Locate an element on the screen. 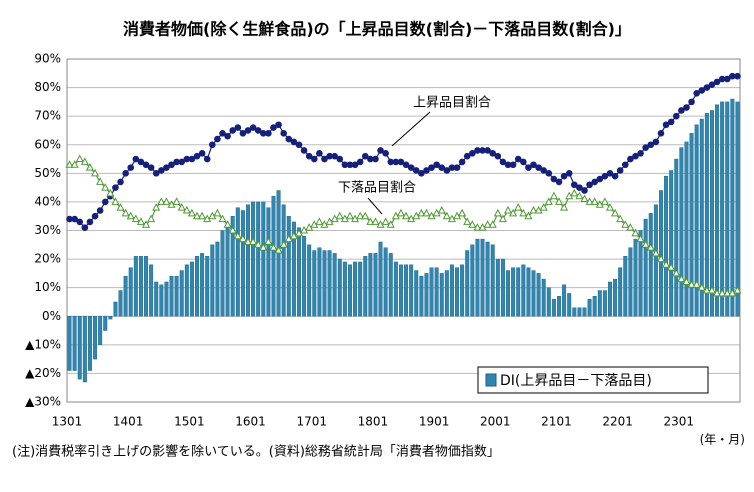 The width and height of the screenshot is (754, 492). x-tick-label: 1901 is located at coordinates (434, 422).